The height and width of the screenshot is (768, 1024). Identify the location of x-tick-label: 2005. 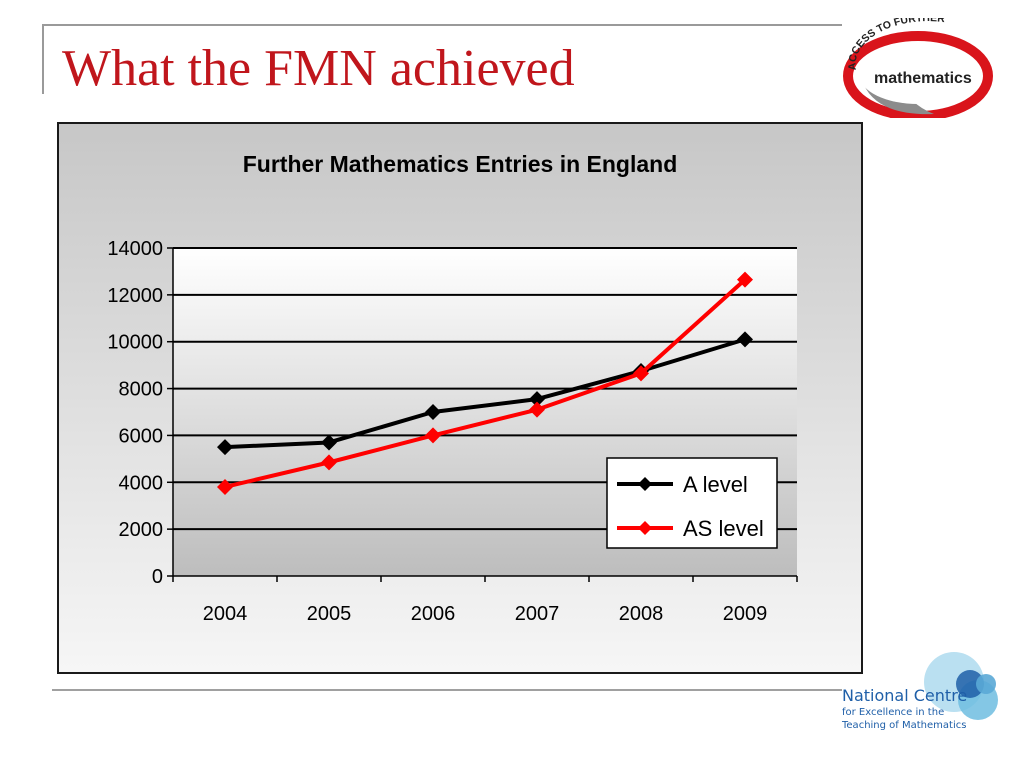
(329, 614).